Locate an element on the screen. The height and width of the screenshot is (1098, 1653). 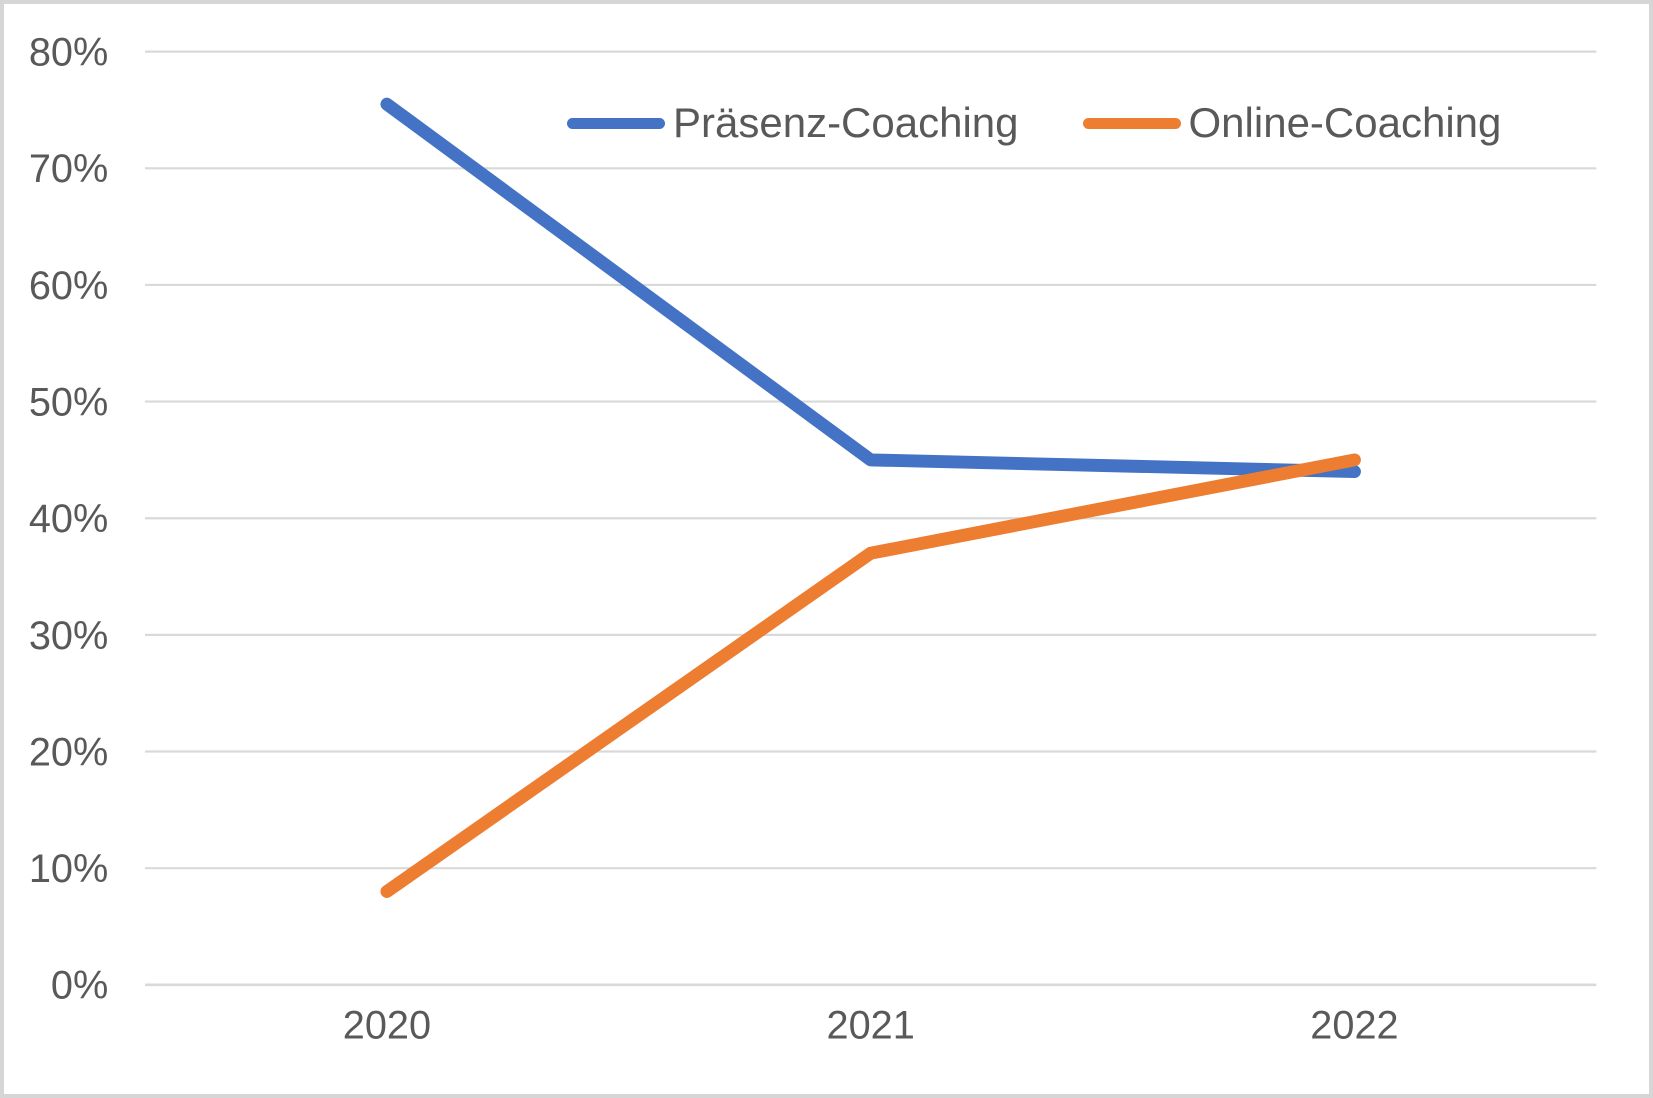
legend-item-praesenz-coaching: Präsenz-Coaching is located at coordinates (793, 122).